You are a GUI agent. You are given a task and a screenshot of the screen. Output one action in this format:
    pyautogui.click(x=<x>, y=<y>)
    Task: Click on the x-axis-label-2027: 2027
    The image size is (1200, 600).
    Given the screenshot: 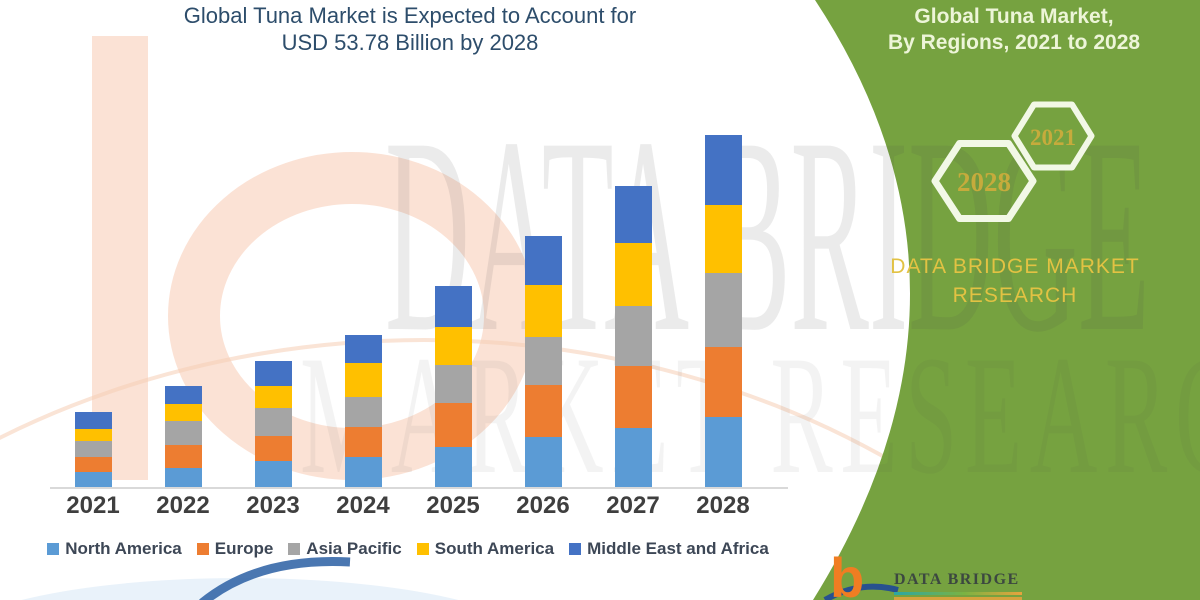 What is the action you would take?
    pyautogui.click(x=633, y=505)
    